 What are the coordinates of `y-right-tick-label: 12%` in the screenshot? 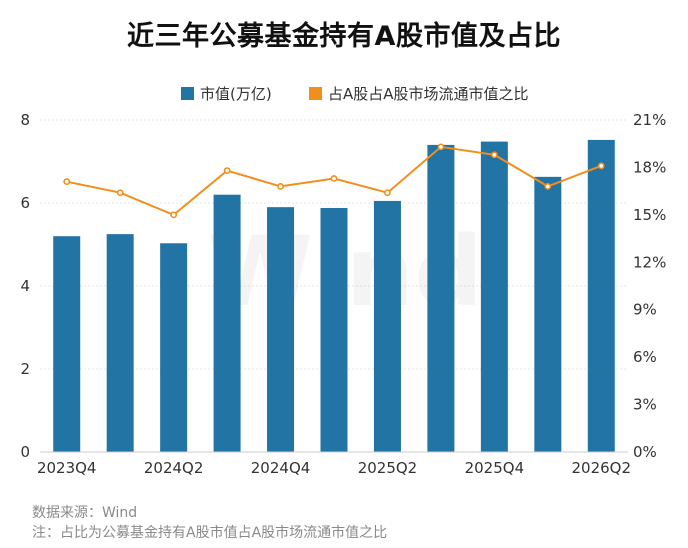 It's located at (649, 262).